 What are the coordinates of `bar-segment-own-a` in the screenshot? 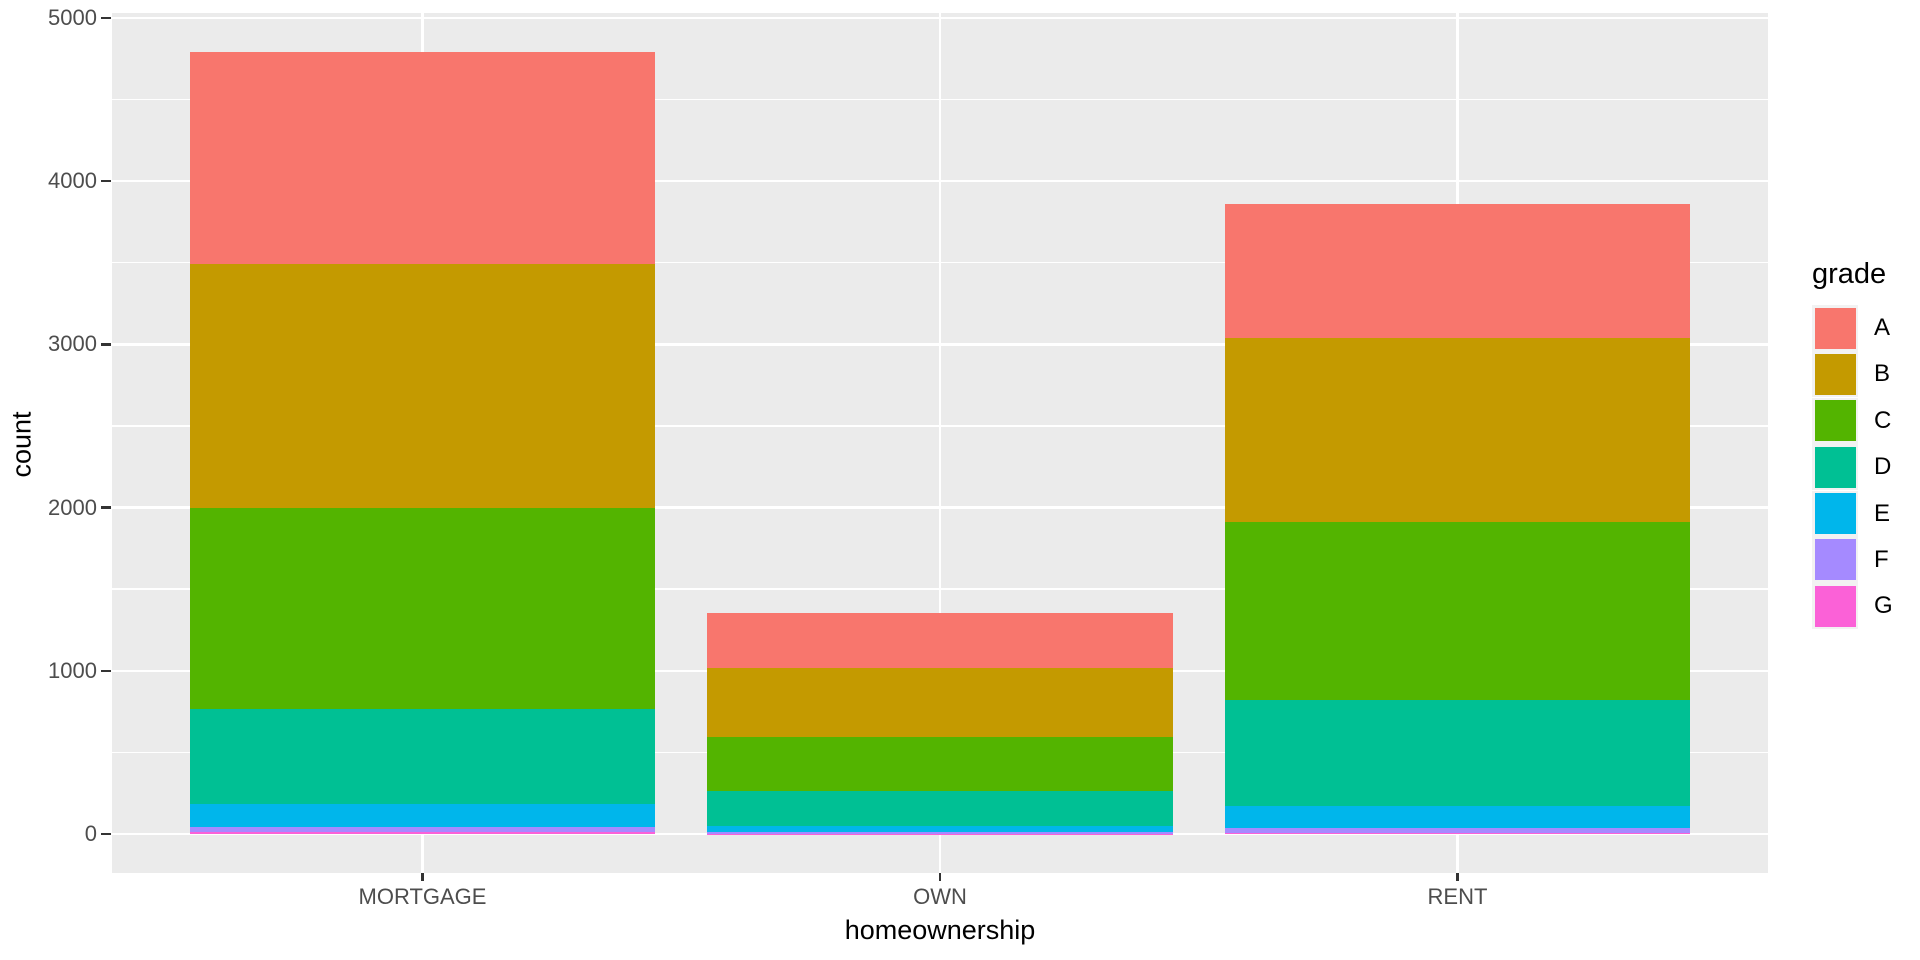 It's located at (940, 641).